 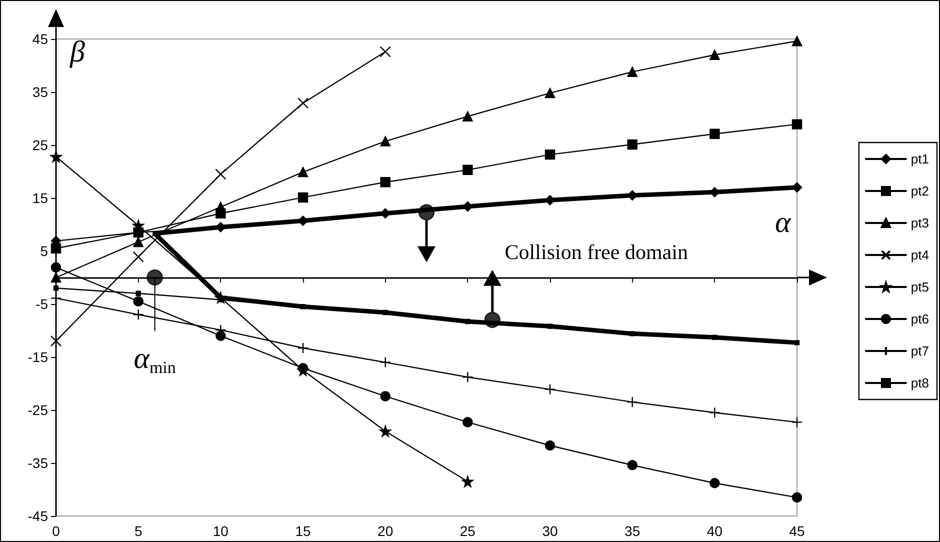 I want to click on y-axis-title: β, so click(x=77, y=52).